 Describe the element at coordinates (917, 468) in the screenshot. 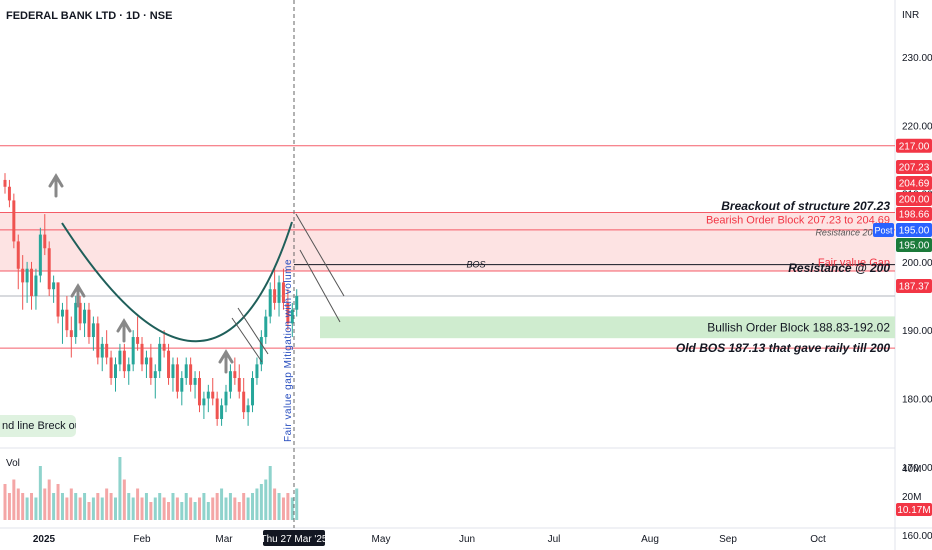

I see `y-tick-label: 170.00` at that location.